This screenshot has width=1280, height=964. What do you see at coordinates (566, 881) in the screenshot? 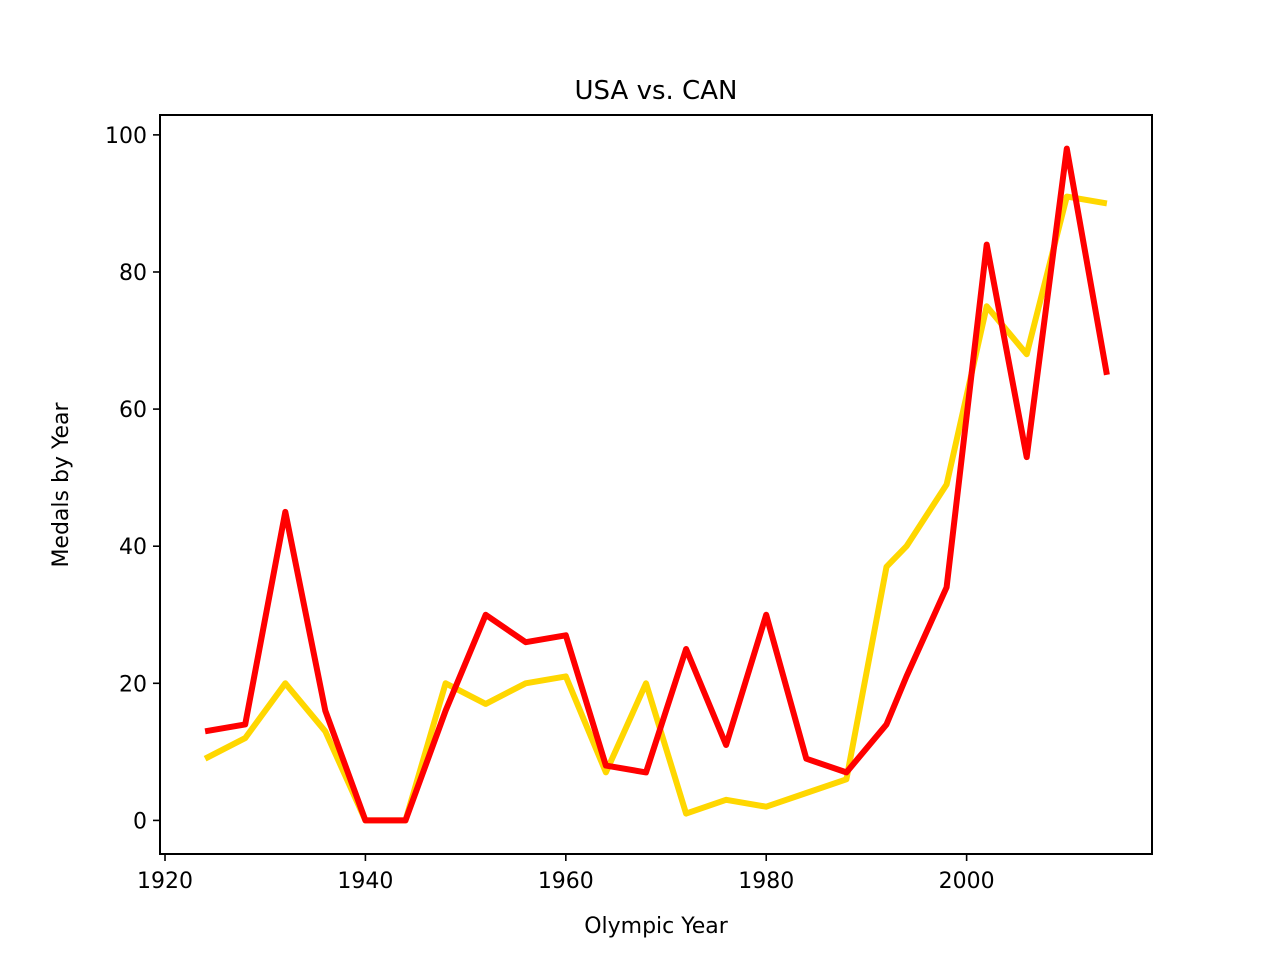
I see `x-tick-label: 1960` at bounding box center [566, 881].